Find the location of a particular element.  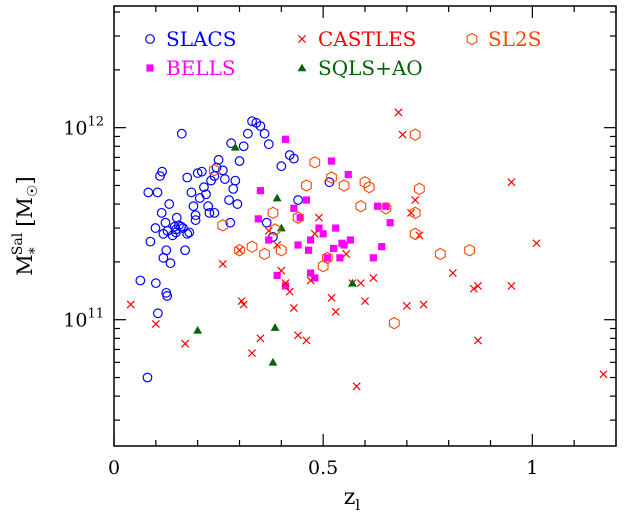

x-tick-label: 0 is located at coordinates (114, 468).